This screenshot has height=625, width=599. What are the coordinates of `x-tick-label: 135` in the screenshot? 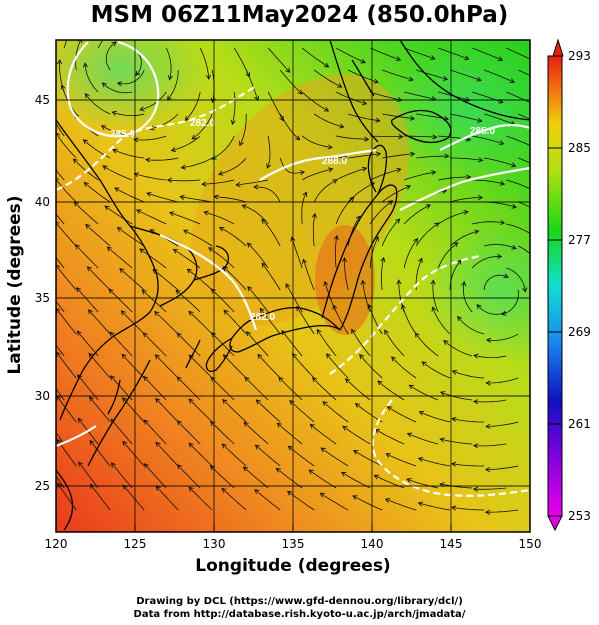 It's located at (293, 544).